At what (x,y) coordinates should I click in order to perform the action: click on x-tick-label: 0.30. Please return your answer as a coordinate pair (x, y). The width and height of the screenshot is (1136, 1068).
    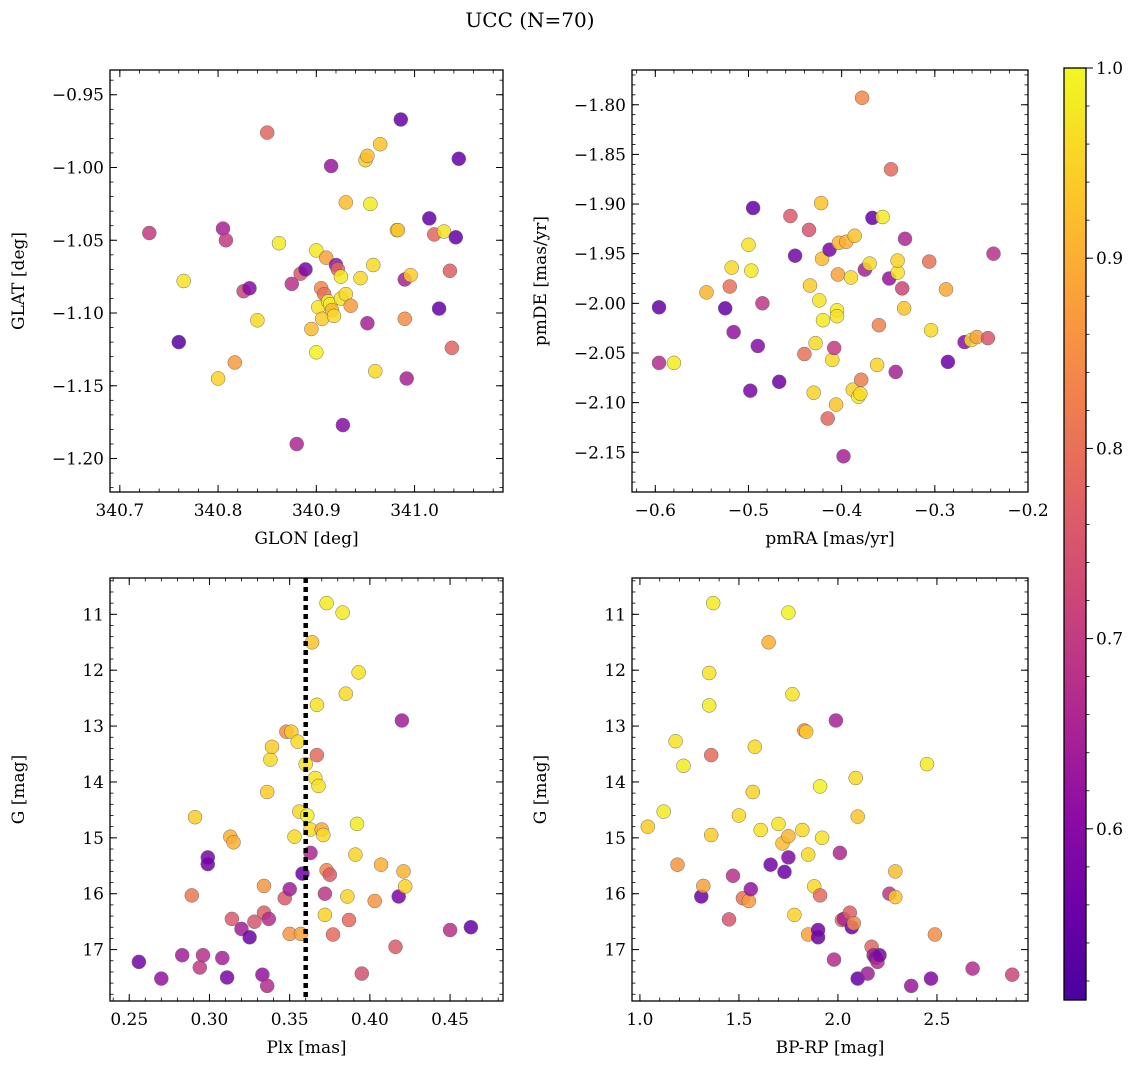
    Looking at the image, I should click on (210, 1020).